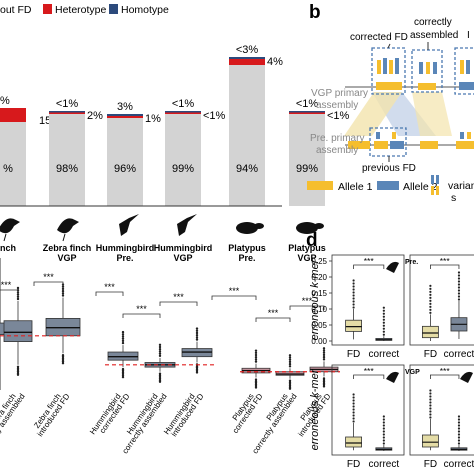  I want to click on bar-2-side-label: 1%, so click(153, 119).